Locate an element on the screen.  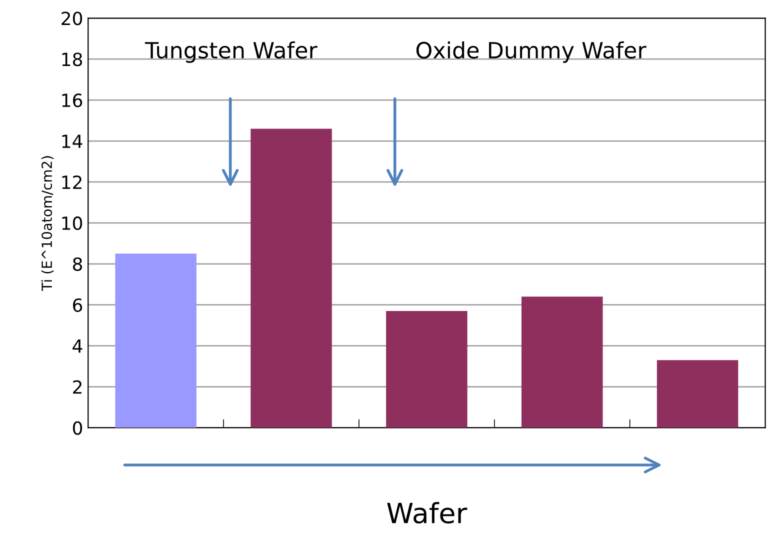
y-tick-label: 14 is located at coordinates (72, 141).